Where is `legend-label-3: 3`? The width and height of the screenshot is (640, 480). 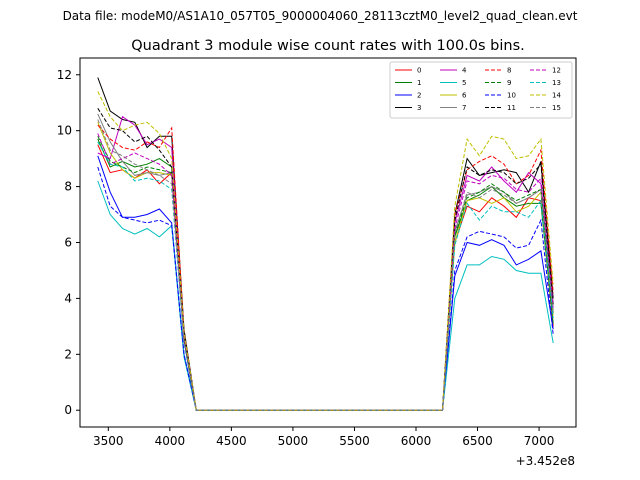 legend-label-3: 3 is located at coordinates (419, 108).